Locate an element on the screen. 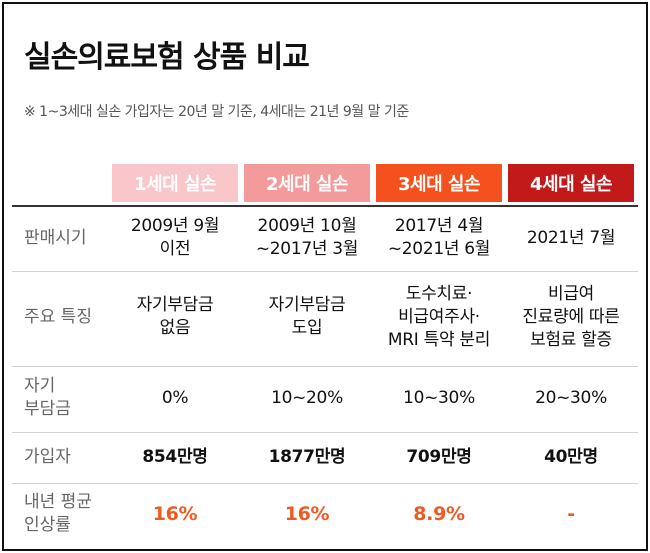  cell-deductible-gen1: 0% is located at coordinates (175, 397).